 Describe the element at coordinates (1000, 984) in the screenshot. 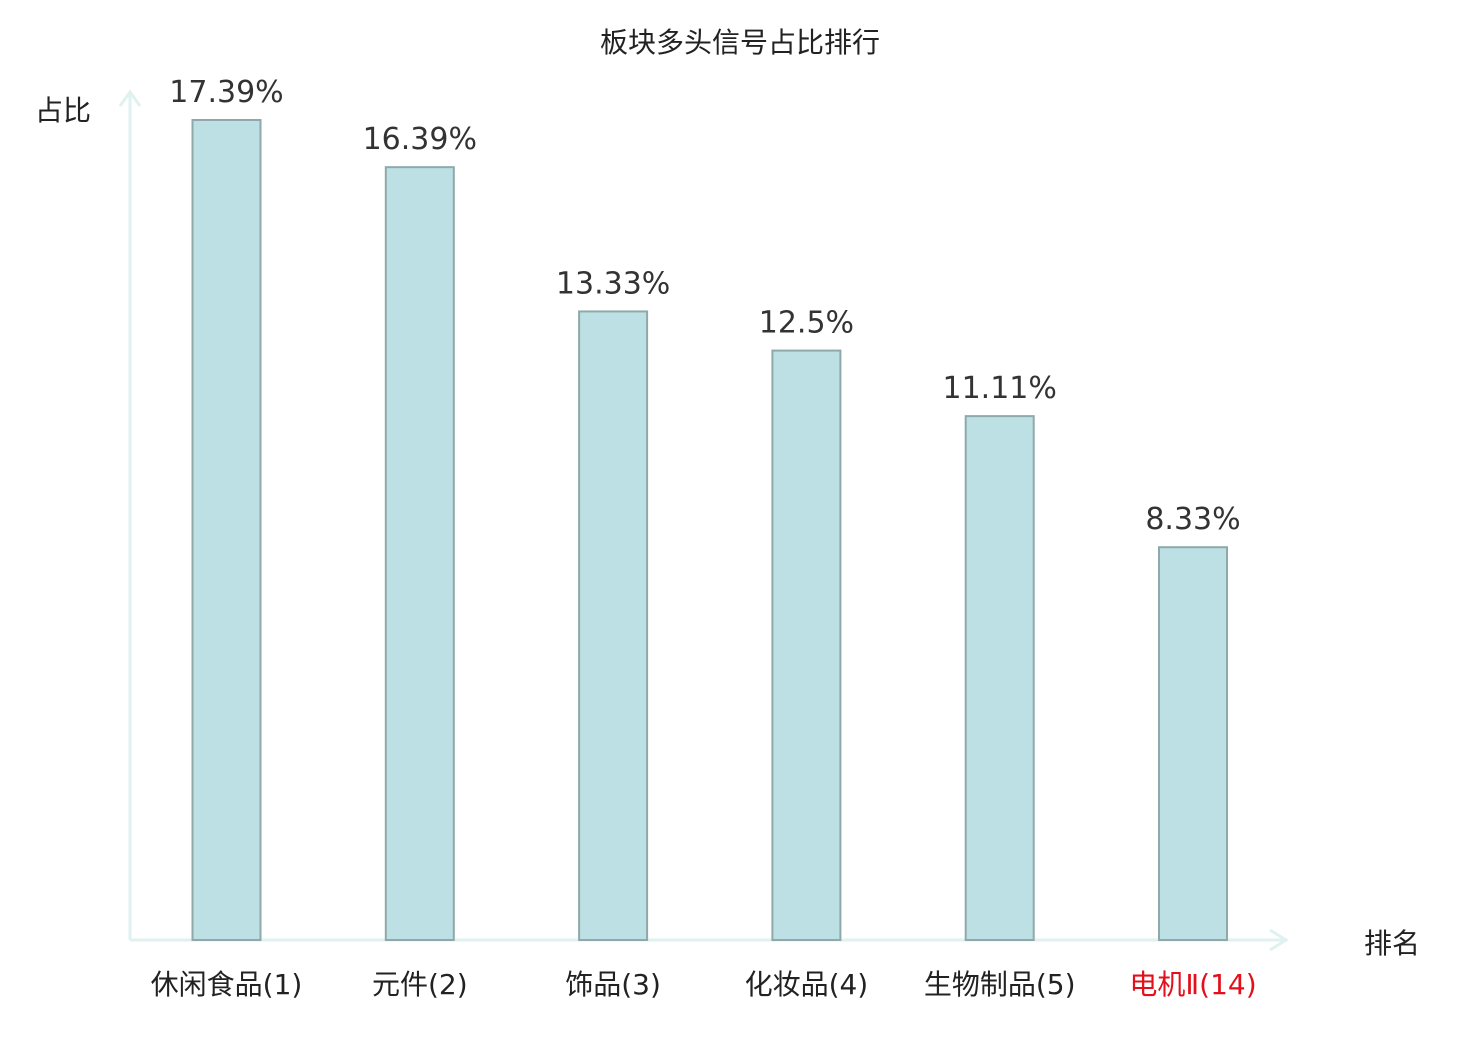

I see `x-tick-label: 生物制品(5)` at that location.